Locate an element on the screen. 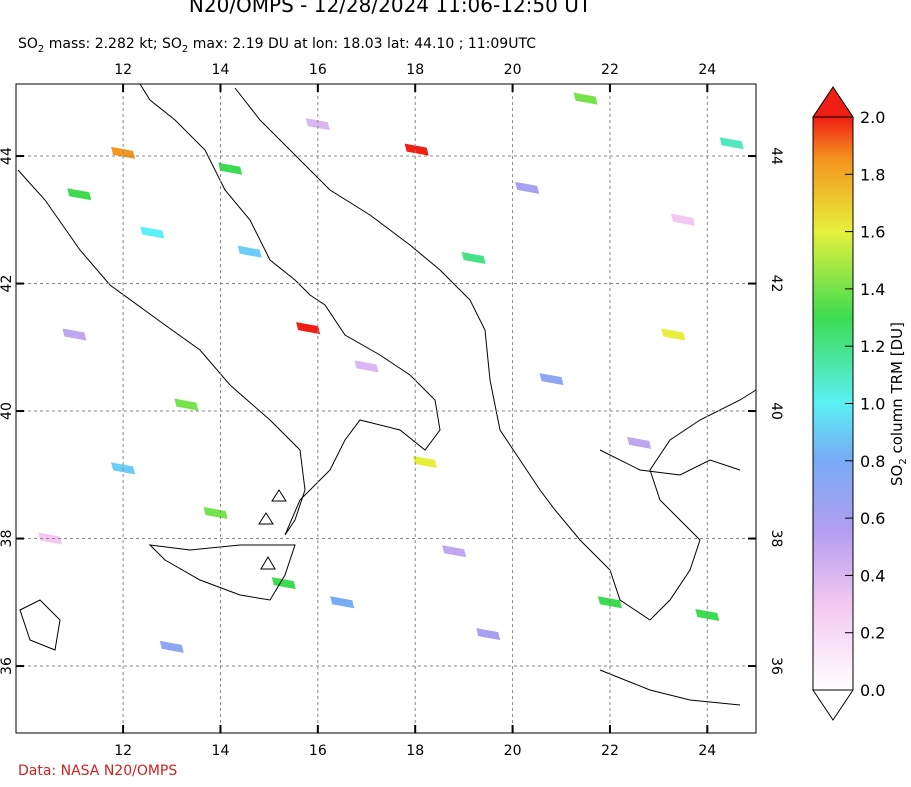 The image size is (911, 787). label-part: column TRM [DU] is located at coordinates (897, 390).